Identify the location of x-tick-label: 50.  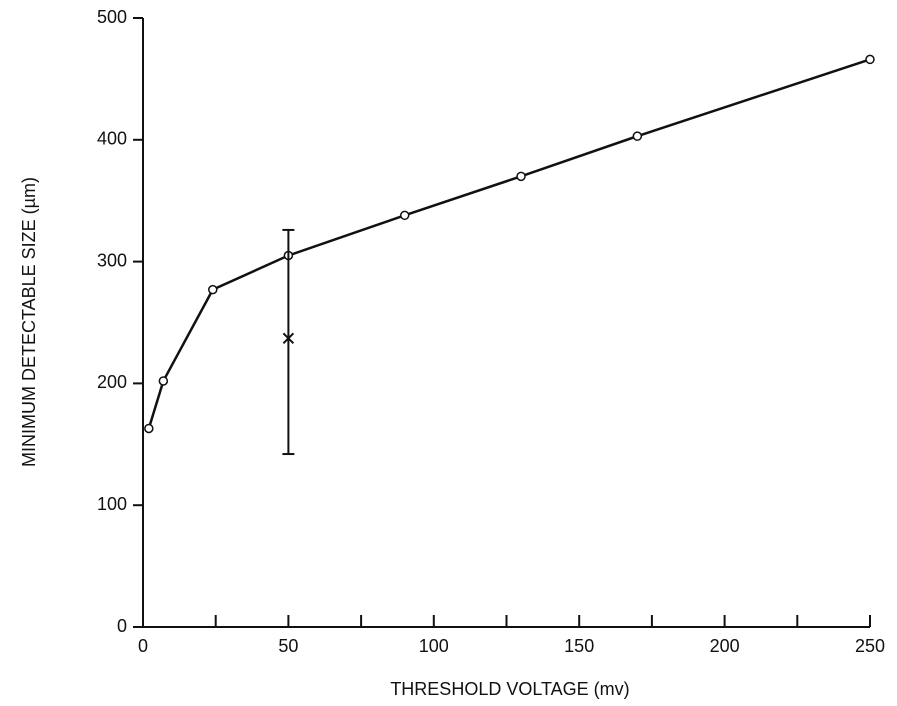
(288, 646).